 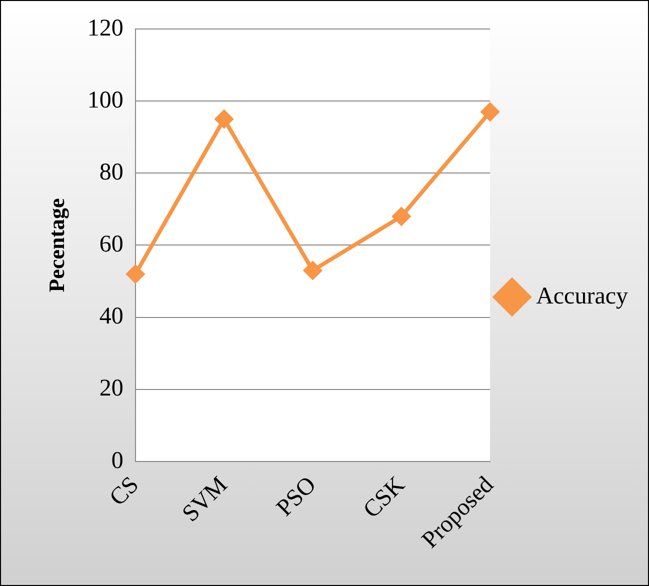 I want to click on y-tick-label: 100, so click(x=105, y=100).